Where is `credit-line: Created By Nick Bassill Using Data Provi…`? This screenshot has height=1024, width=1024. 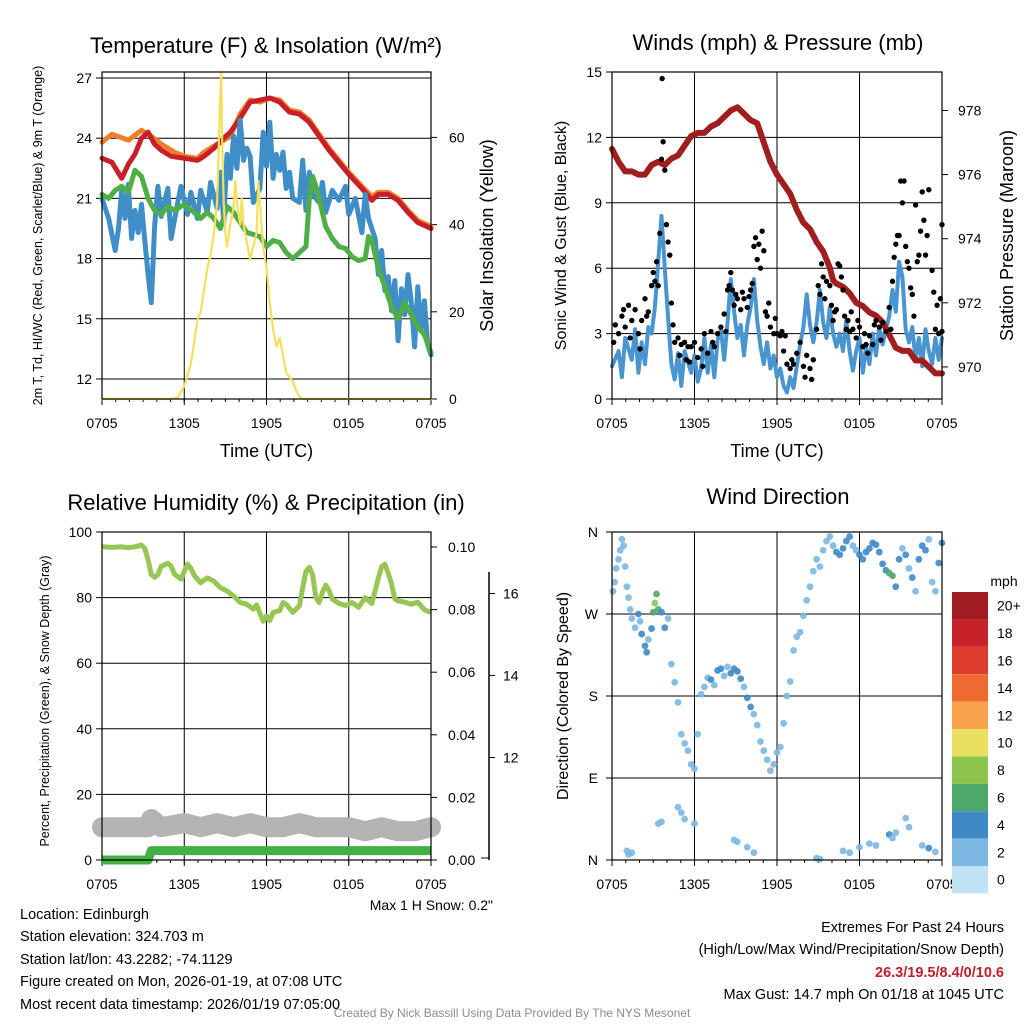
credit-line: Created By Nick Bassill Using Data Provi… is located at coordinates (512, 1013).